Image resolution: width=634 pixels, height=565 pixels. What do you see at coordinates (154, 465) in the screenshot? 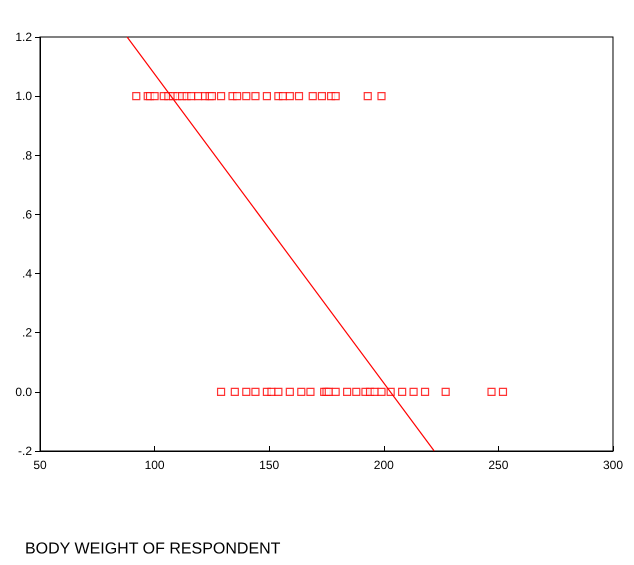
I see `x-tick-label: 100` at bounding box center [154, 465].